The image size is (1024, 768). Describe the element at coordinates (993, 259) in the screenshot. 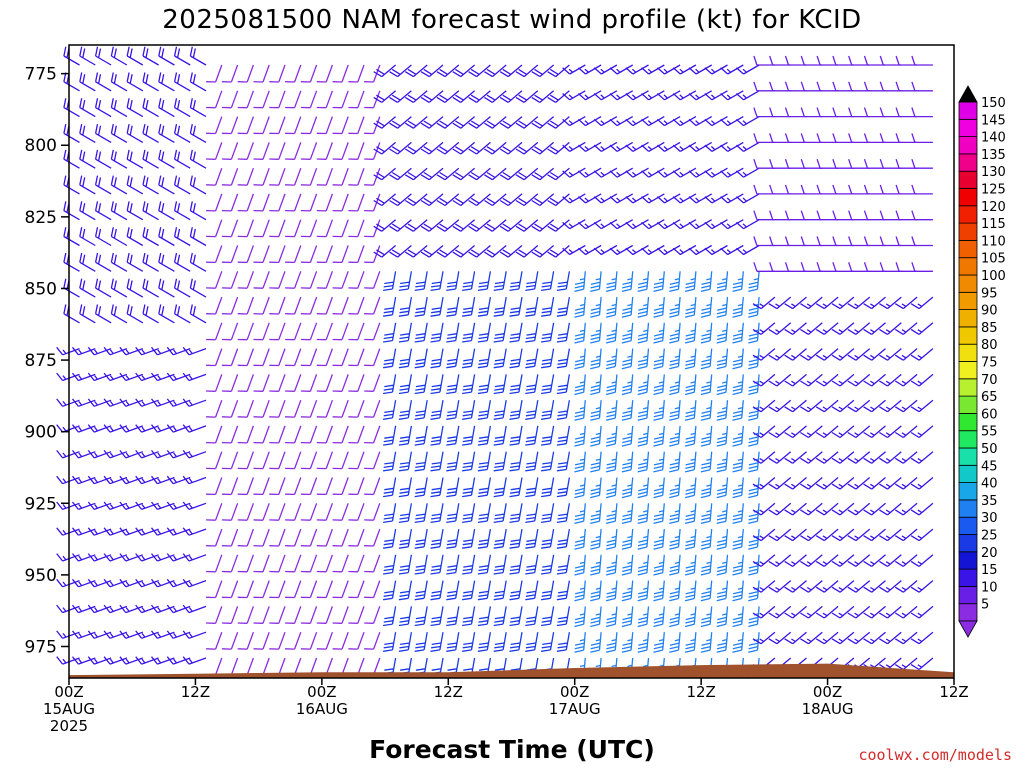

I see `colorbar-label: 105` at that location.